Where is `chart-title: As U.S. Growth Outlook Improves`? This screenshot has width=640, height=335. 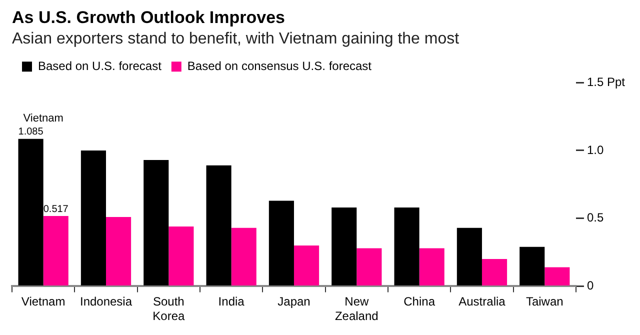 chart-title: As U.S. Growth Outlook Improves is located at coordinates (148, 17).